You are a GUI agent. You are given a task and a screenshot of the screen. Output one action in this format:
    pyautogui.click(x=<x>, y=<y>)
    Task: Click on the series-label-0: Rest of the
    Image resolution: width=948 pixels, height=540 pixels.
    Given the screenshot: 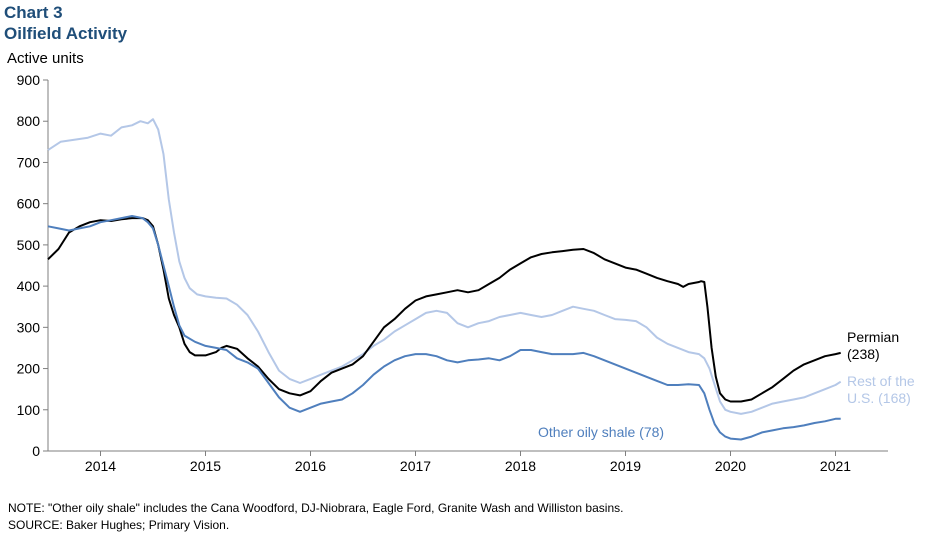 What is the action you would take?
    pyautogui.click(x=881, y=381)
    